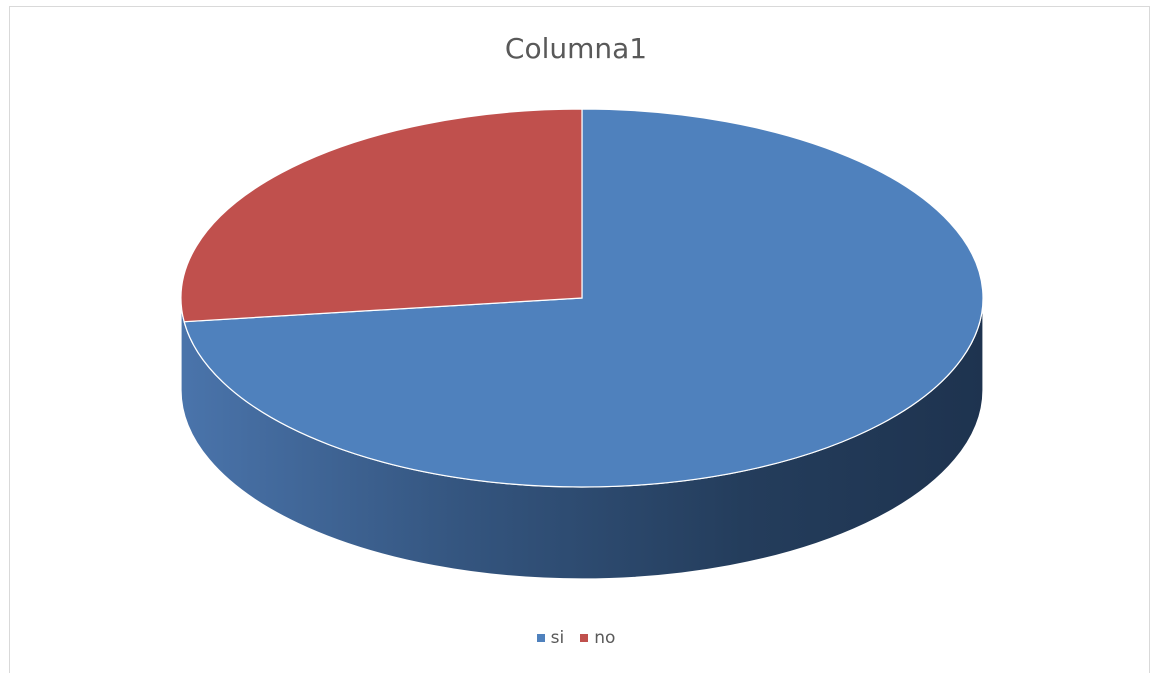  I want to click on legend-swatch-si, so click(540, 638).